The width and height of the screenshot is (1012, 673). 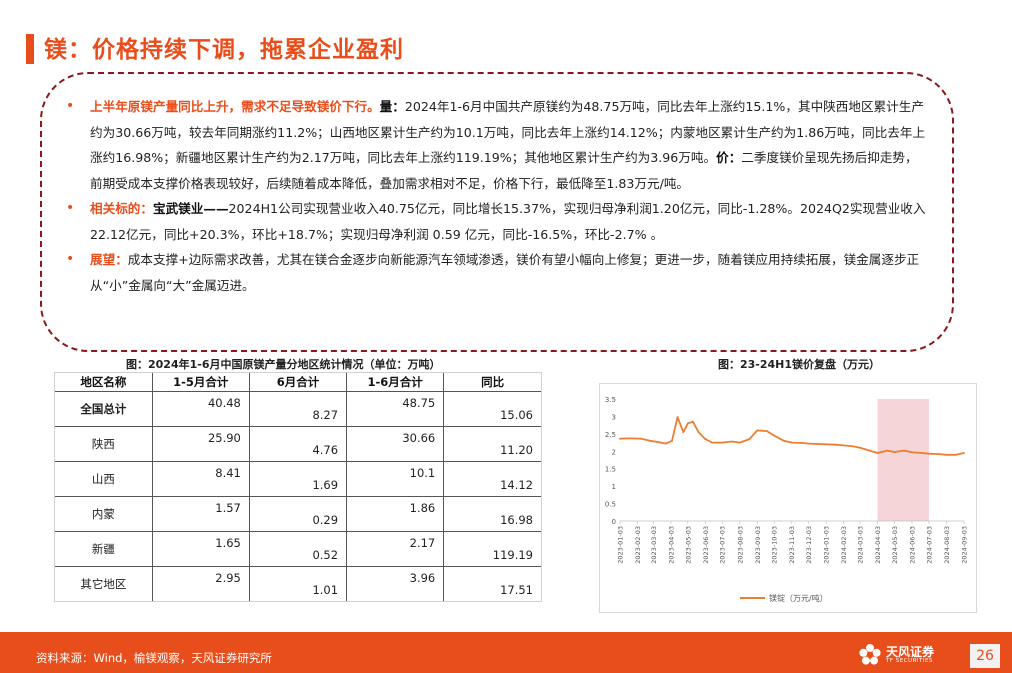 I want to click on x-tick-label: 2023-09-03, so click(x=758, y=545).